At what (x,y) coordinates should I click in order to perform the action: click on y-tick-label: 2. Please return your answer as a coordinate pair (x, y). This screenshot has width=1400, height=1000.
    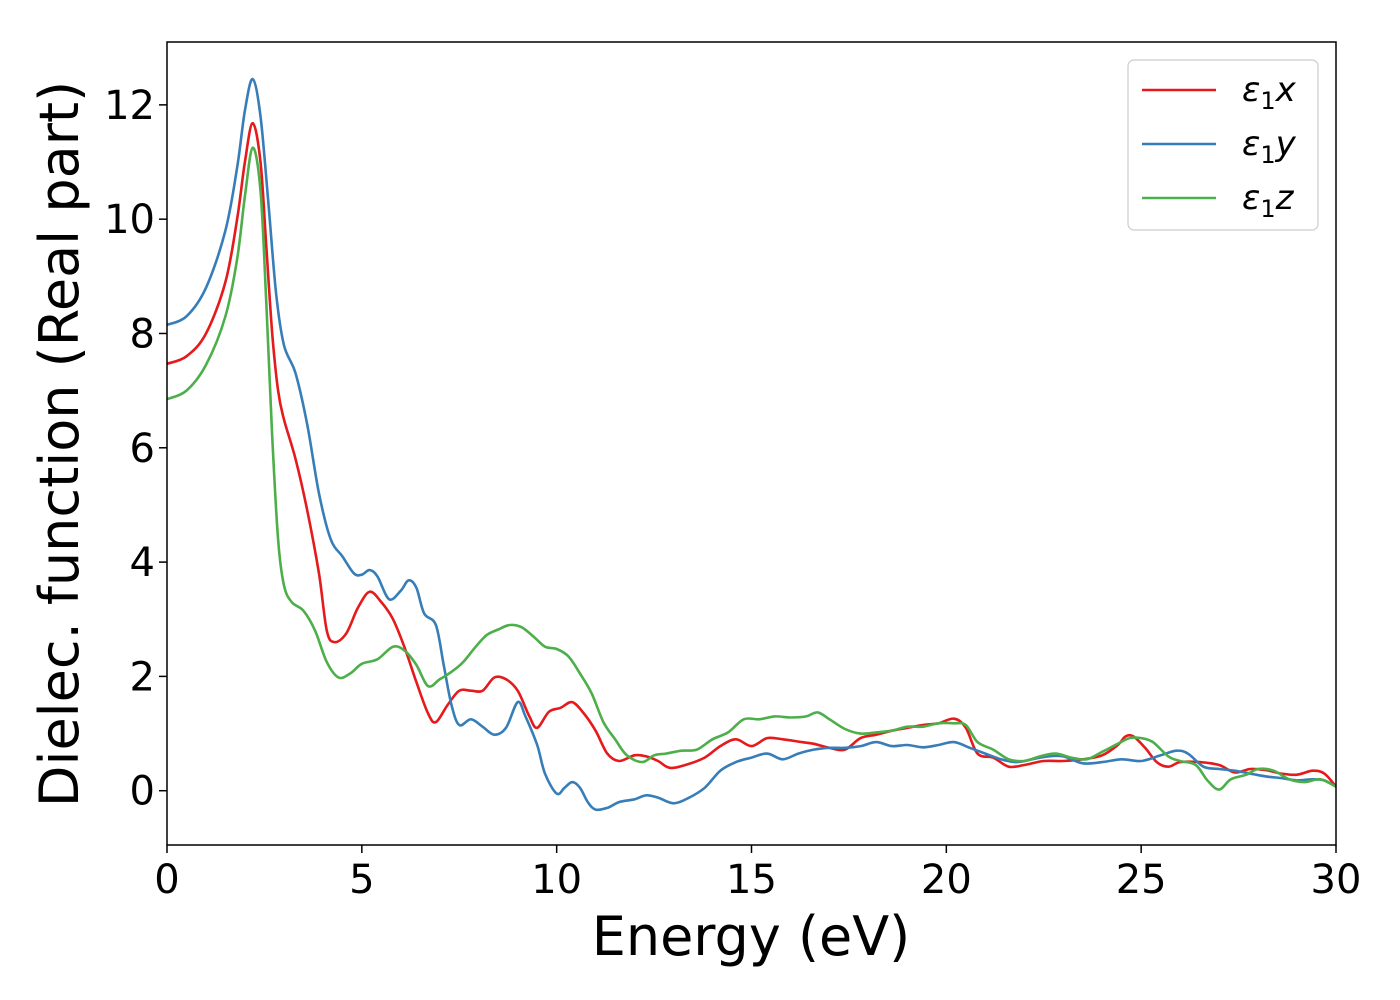
    Looking at the image, I should click on (142, 677).